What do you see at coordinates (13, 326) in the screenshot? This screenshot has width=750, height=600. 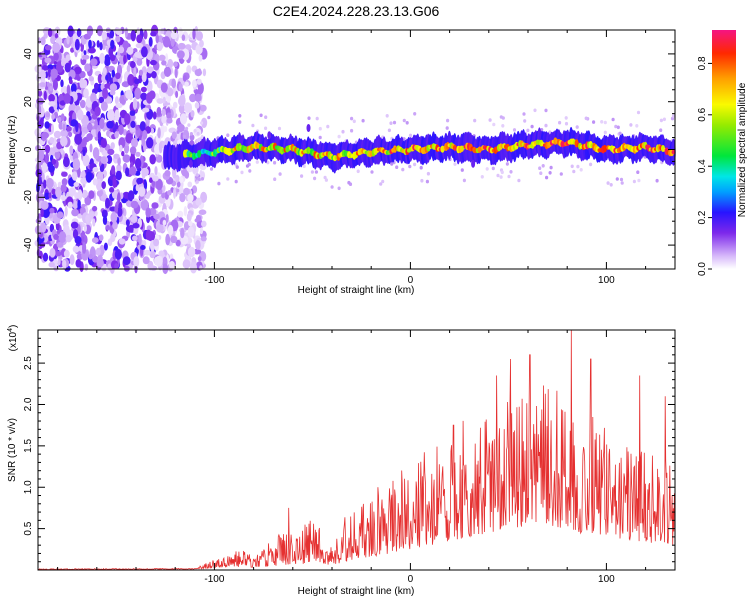 I see `snr-scale-close: )` at bounding box center [13, 326].